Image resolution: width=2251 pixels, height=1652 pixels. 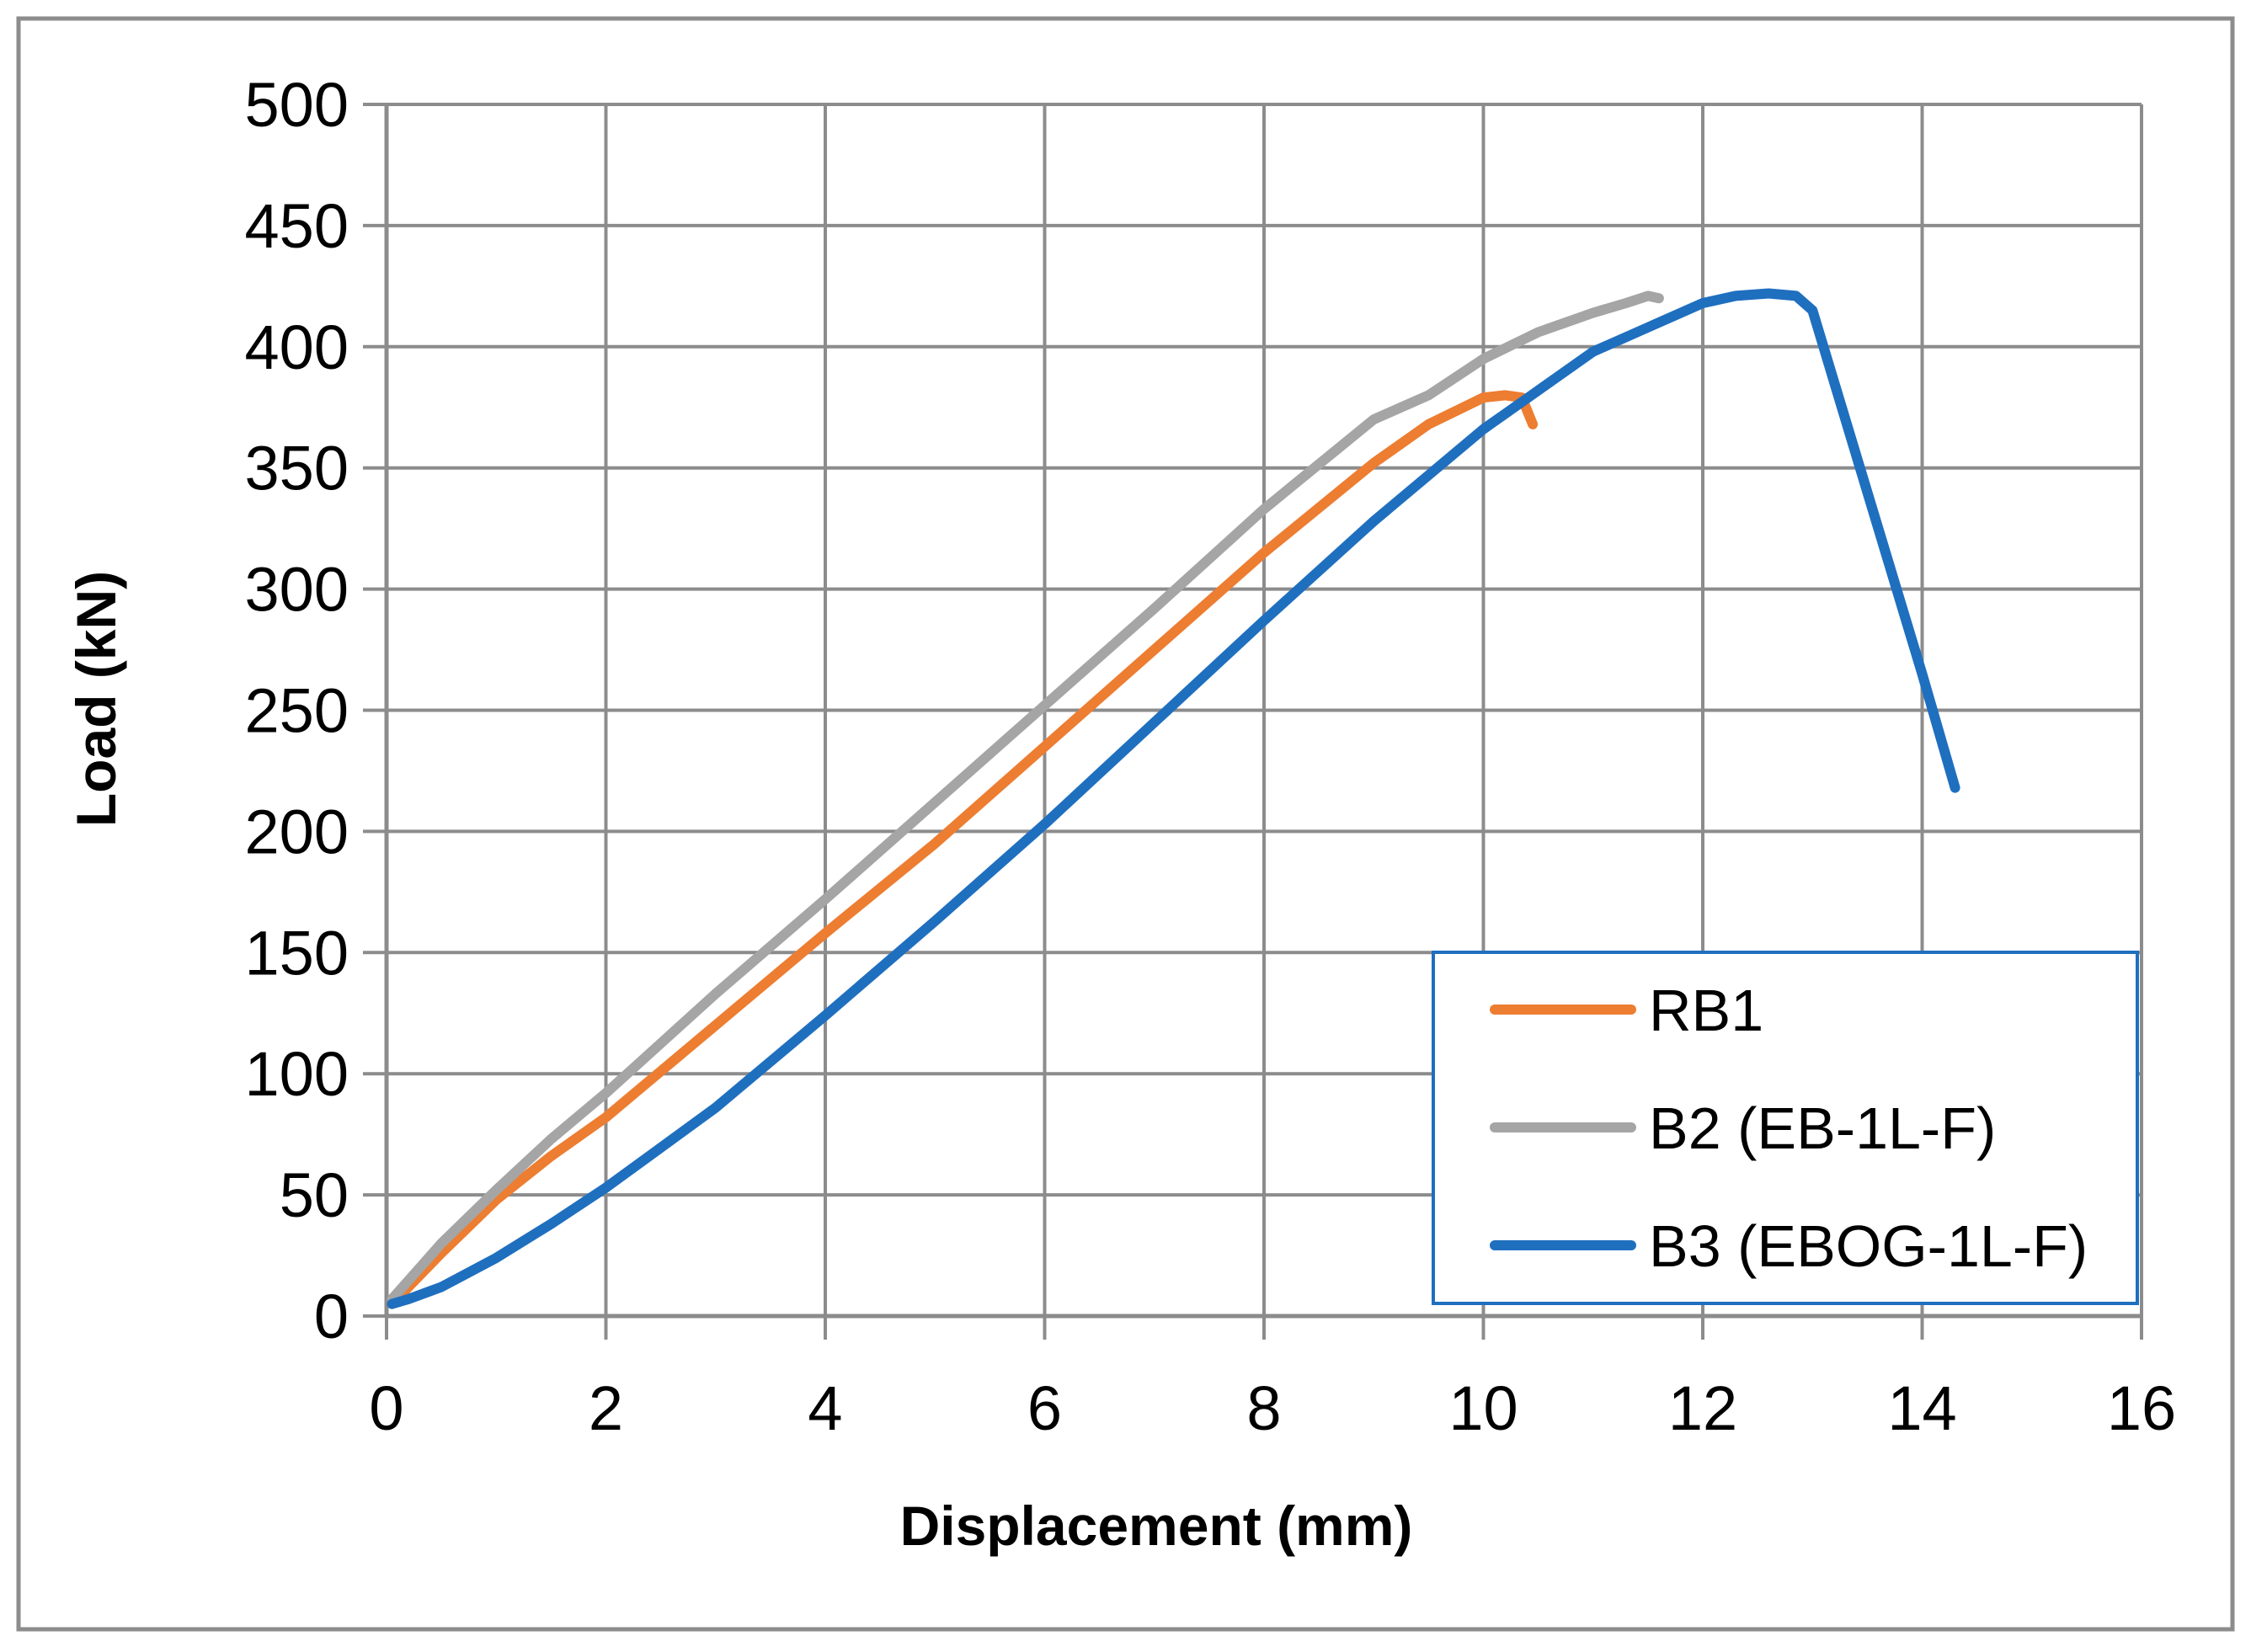 What do you see at coordinates (314, 1195) in the screenshot?
I see `y-tick-label: 50` at bounding box center [314, 1195].